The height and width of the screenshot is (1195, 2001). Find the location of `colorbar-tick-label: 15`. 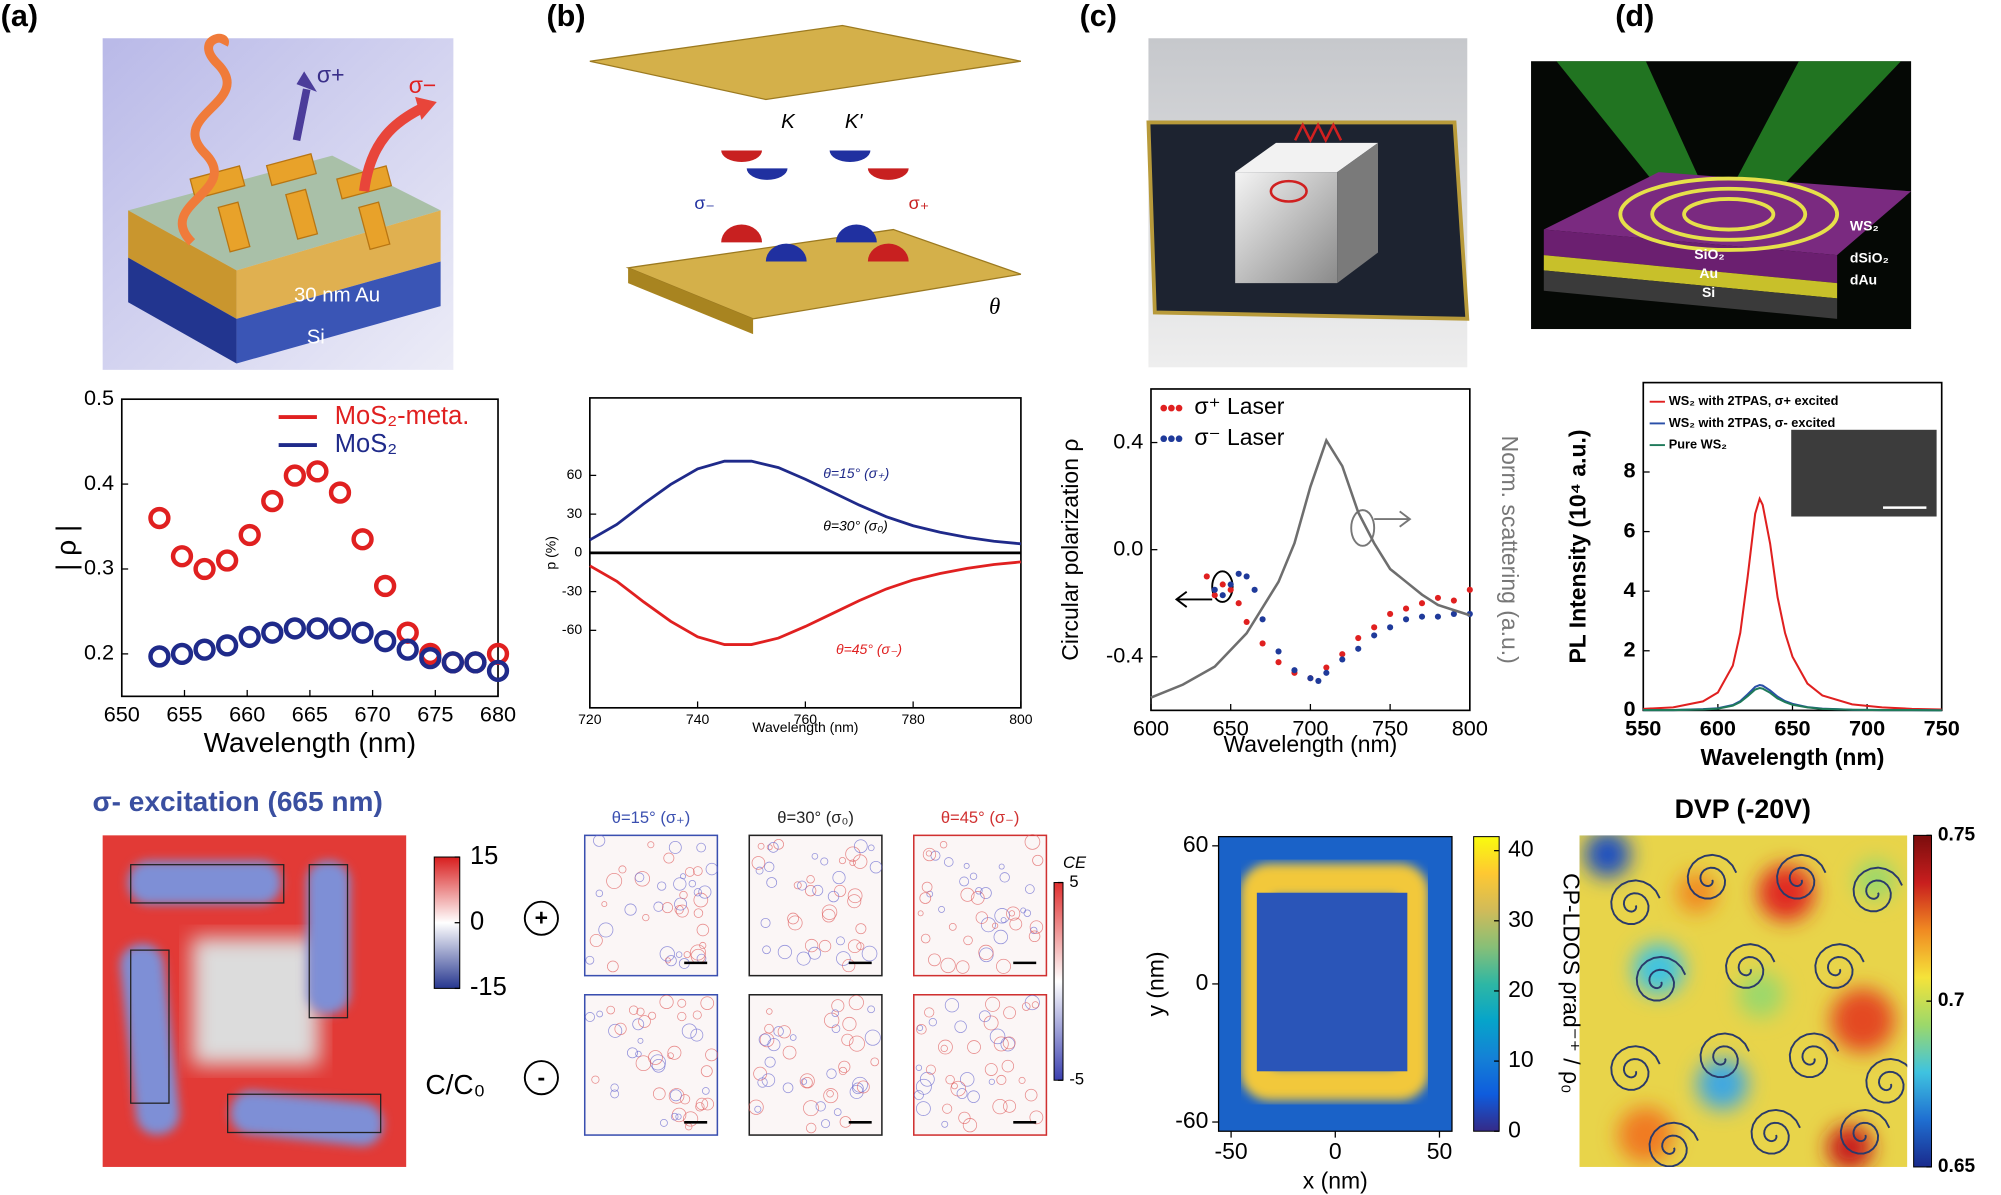

colorbar-tick-label: 15 is located at coordinates (484, 856).